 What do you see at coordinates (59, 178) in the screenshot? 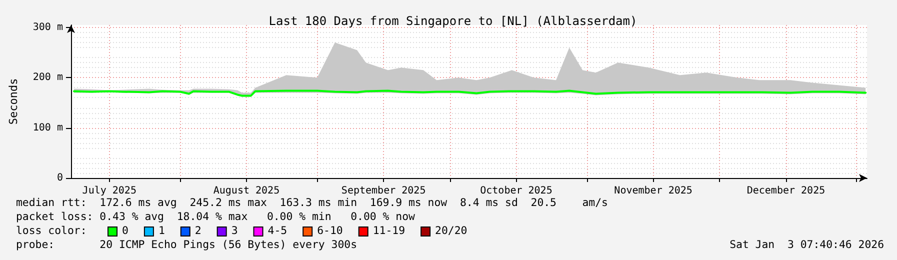
I see `y-tick-label: 0` at bounding box center [59, 178].